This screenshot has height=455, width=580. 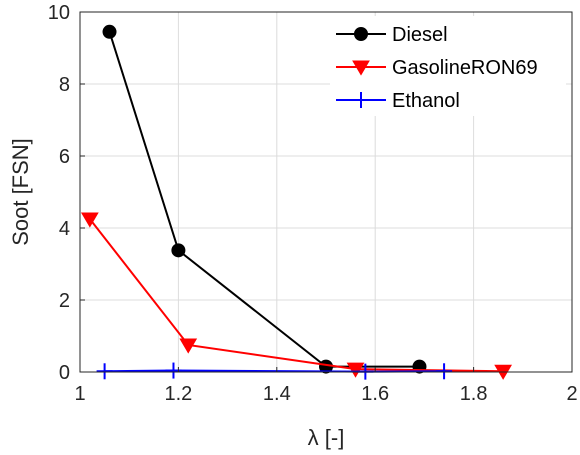 What do you see at coordinates (465, 68) in the screenshot?
I see `legend-label: GasolineRON69` at bounding box center [465, 68].